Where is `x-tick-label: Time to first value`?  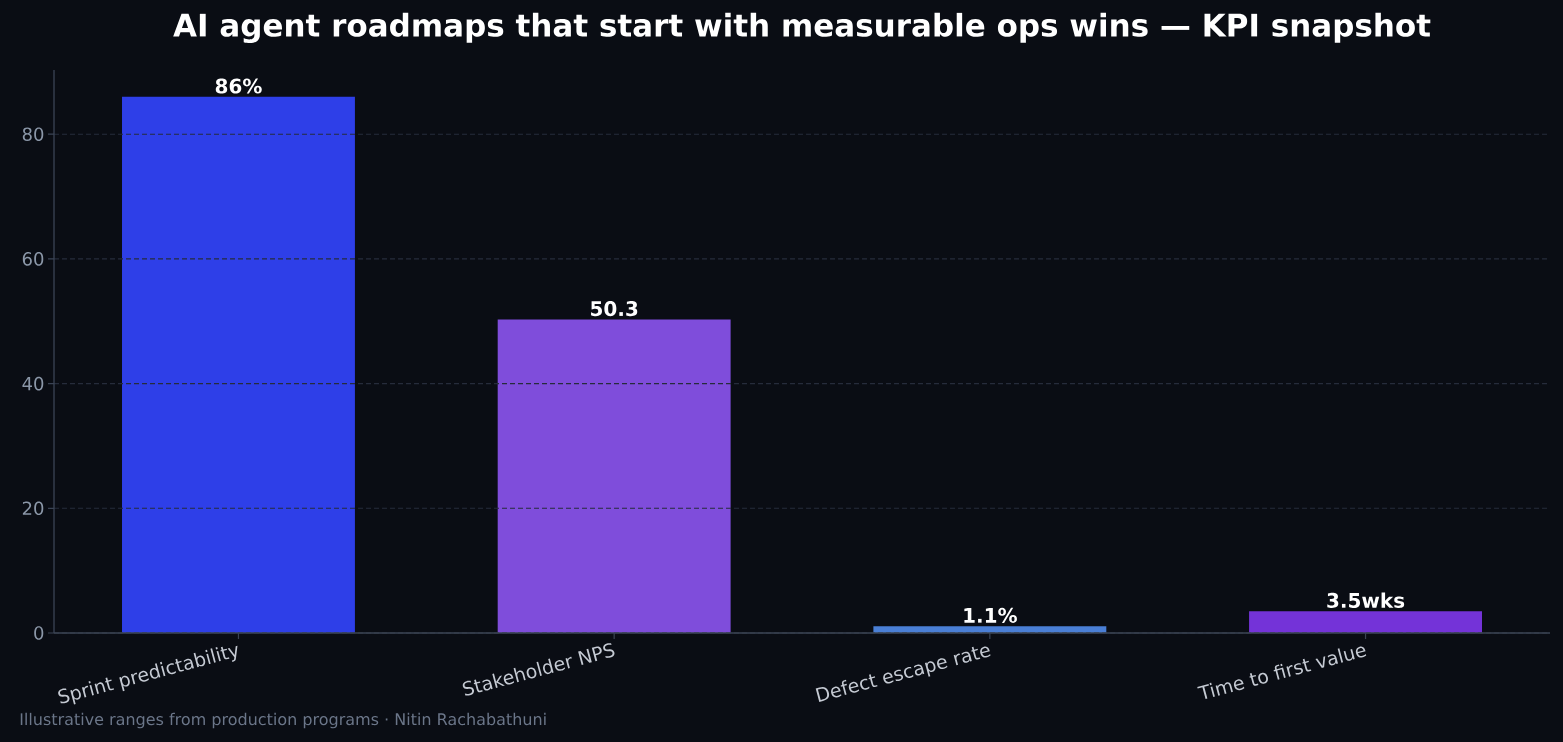
x-tick-label: Time to first value is located at coordinates (1282, 673).